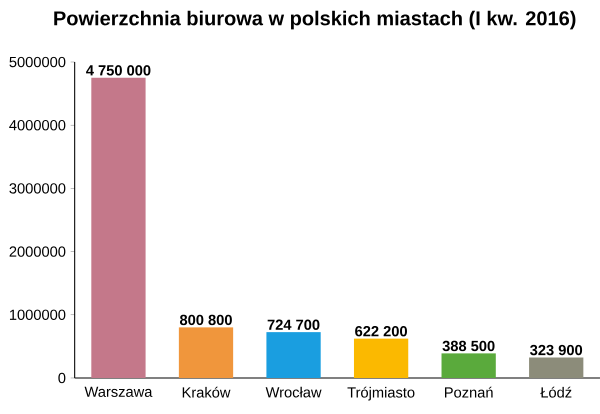 The height and width of the screenshot is (414, 600). What do you see at coordinates (556, 392) in the screenshot?
I see `x-tick-label: Łódź` at bounding box center [556, 392].